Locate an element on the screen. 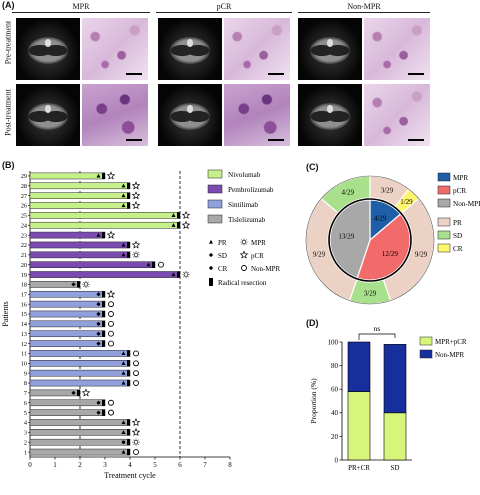  donut-slice-label: 3/29 is located at coordinates (370, 294).